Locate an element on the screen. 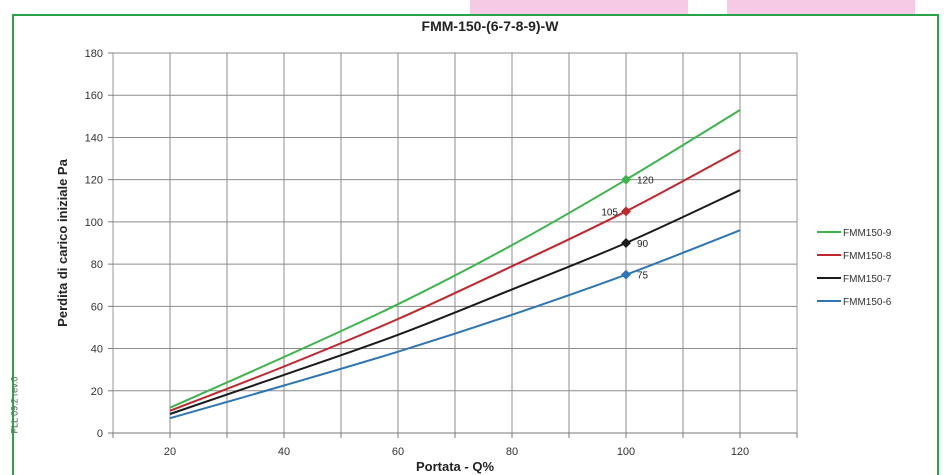 This screenshot has height=475, width=947. y-tick-label: 60 is located at coordinates (97, 307).